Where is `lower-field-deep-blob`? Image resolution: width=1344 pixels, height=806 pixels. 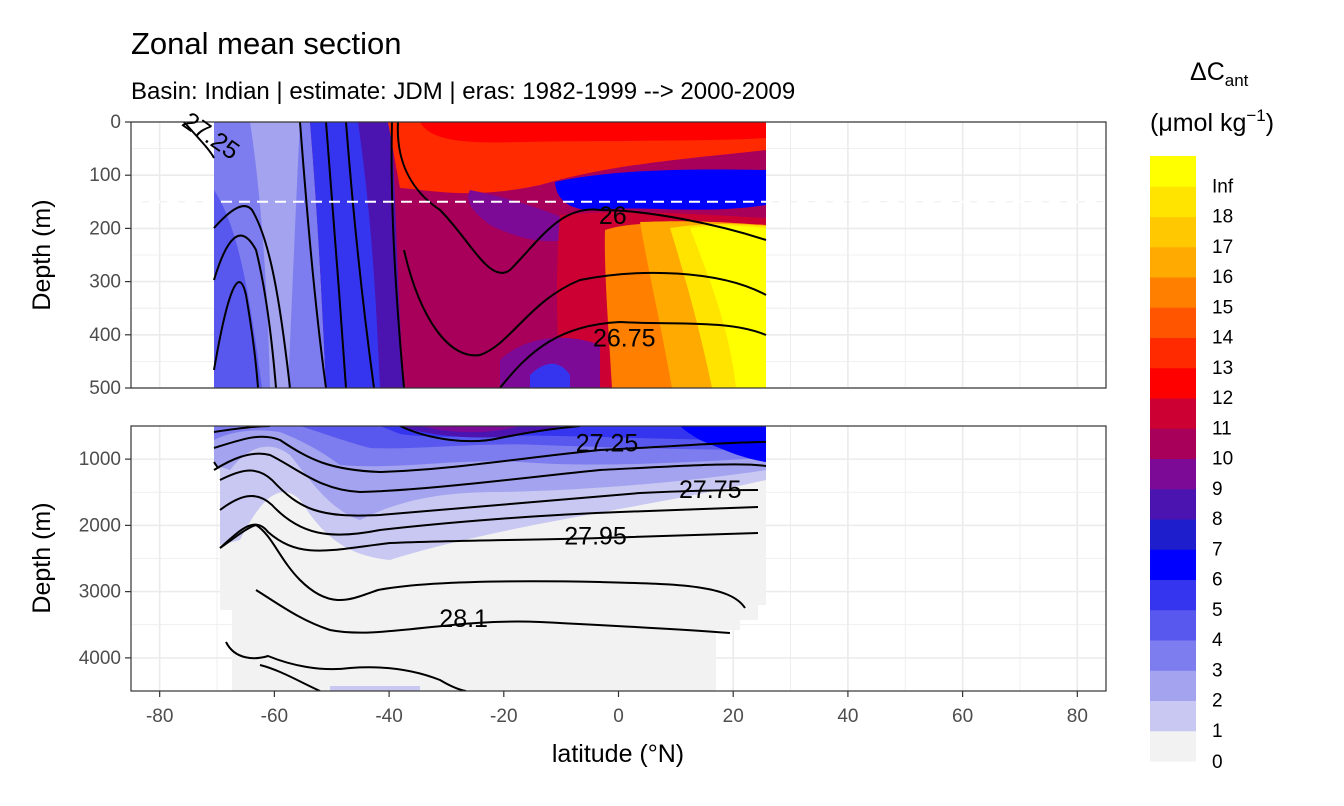 lower-field-deep-blob is located at coordinates (375, 688).